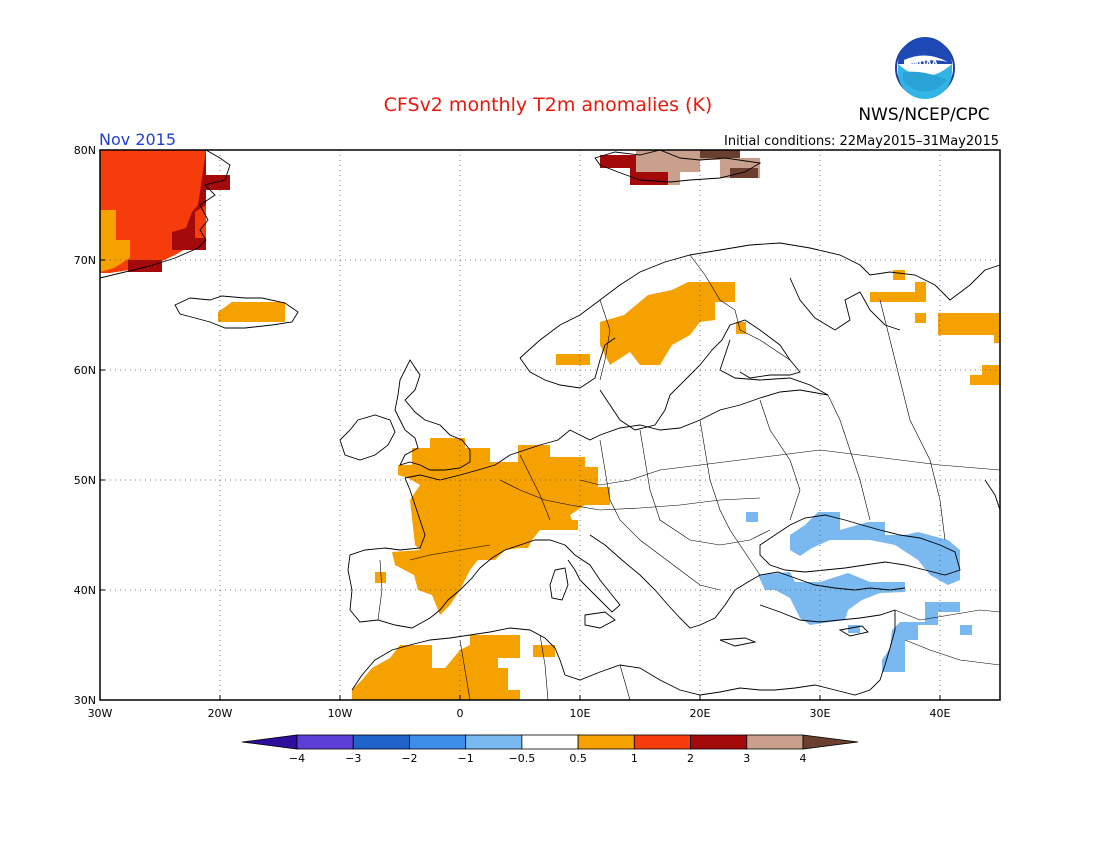 Image resolution: width=1100 pixels, height=850 pixels. I want to click on anomaly-russia-north2, so click(899, 275).